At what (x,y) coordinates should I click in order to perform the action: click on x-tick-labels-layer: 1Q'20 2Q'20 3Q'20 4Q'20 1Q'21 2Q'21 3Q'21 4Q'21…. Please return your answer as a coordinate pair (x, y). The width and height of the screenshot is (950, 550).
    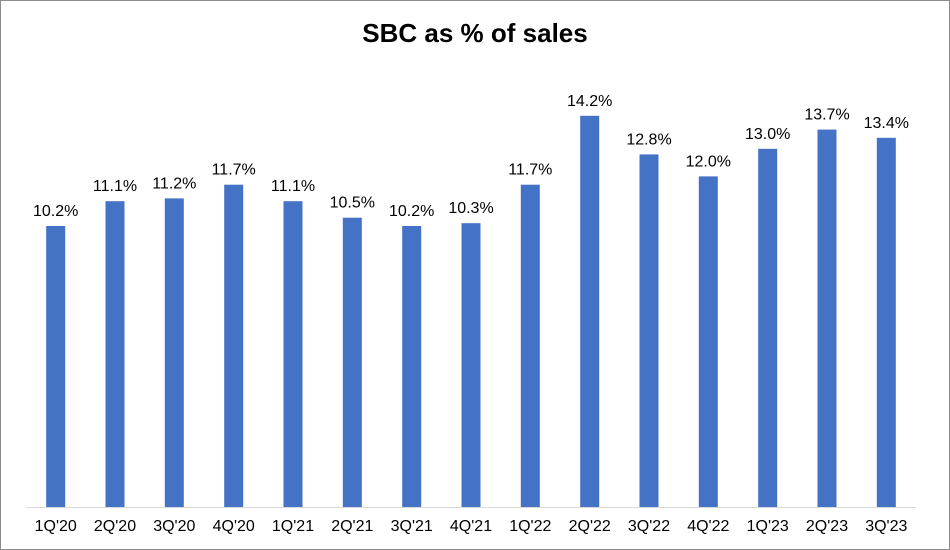
    Looking at the image, I should click on (471, 526).